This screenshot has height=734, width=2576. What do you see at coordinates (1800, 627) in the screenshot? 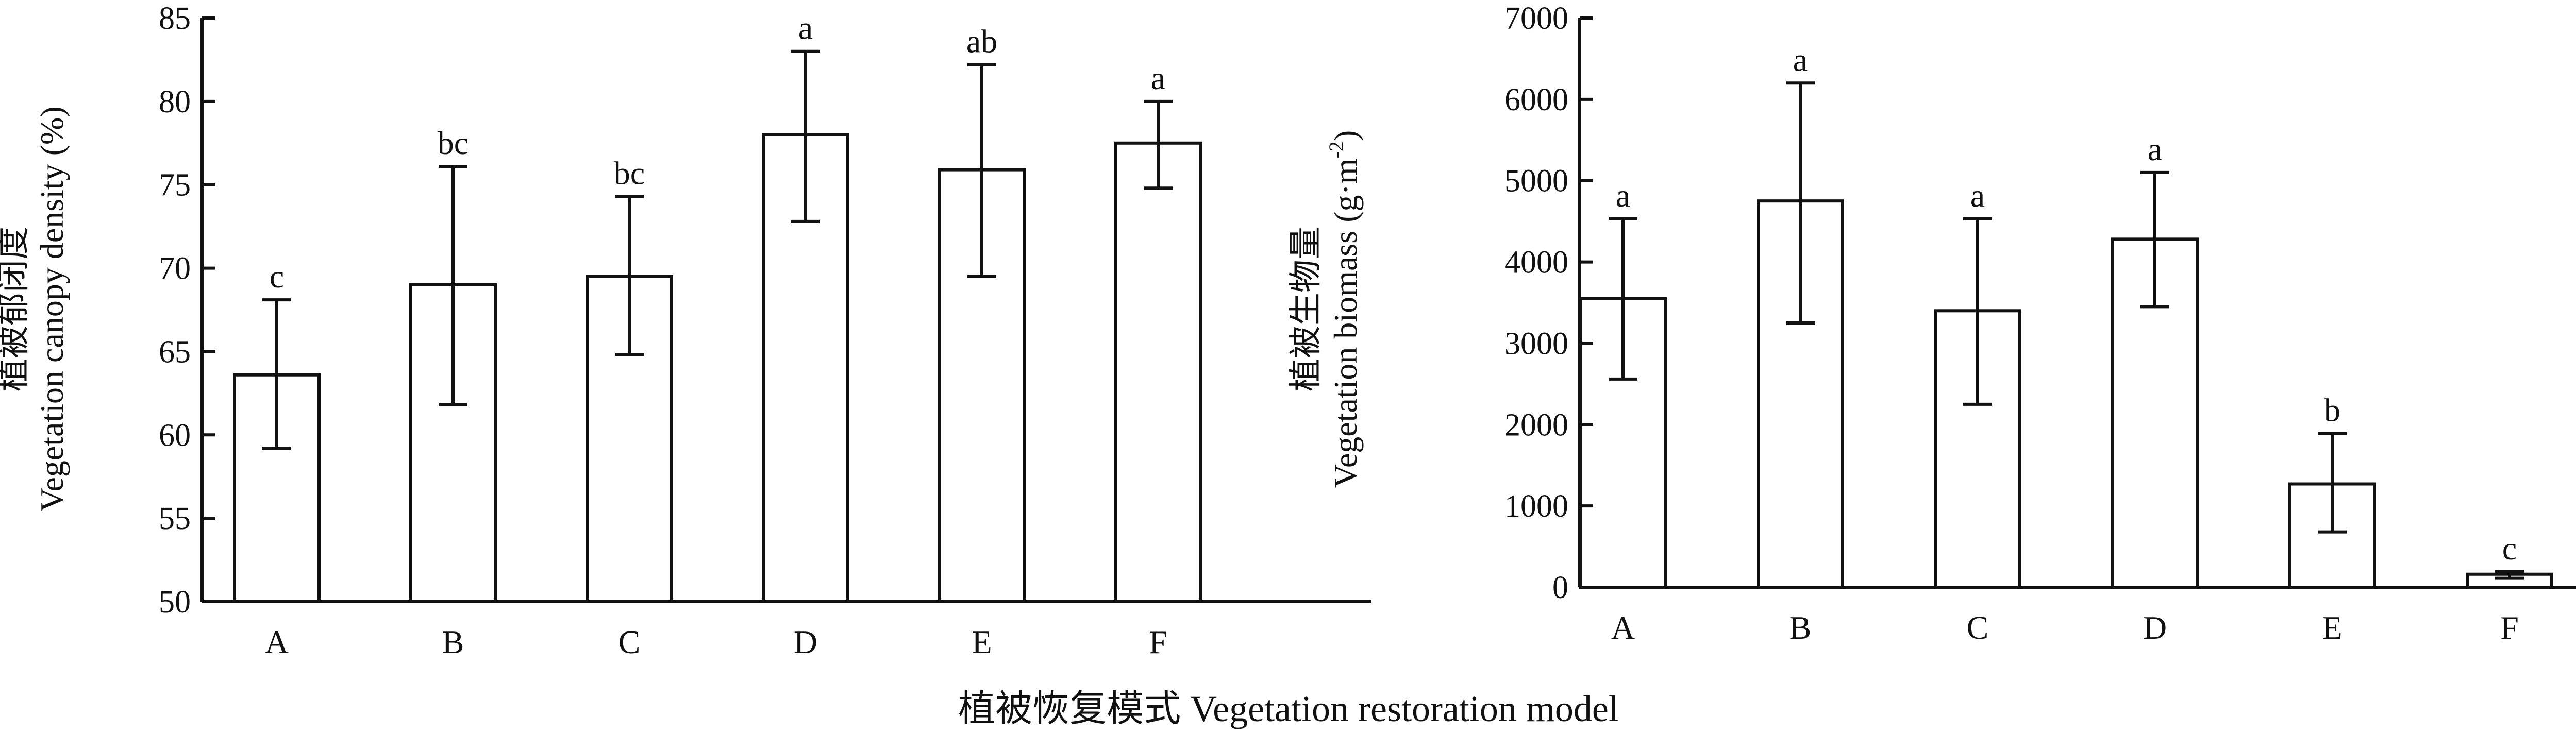
I see `biomass-x-tick-label-B: B` at bounding box center [1800, 627].